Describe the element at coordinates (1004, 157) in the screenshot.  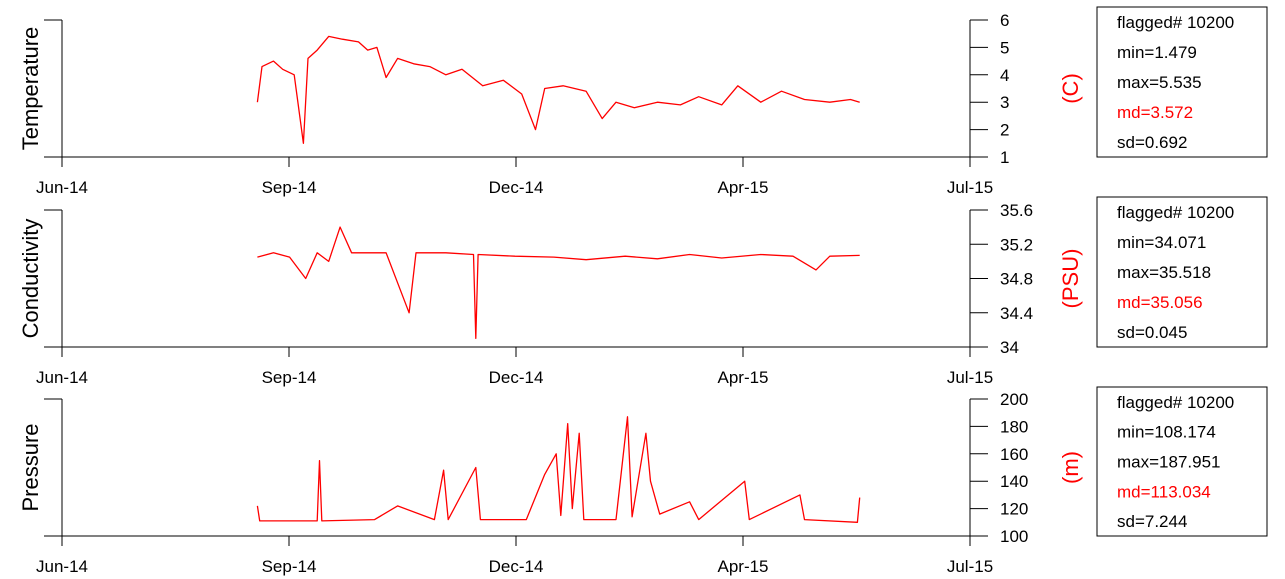
I see `y-tick-label: 1` at that location.